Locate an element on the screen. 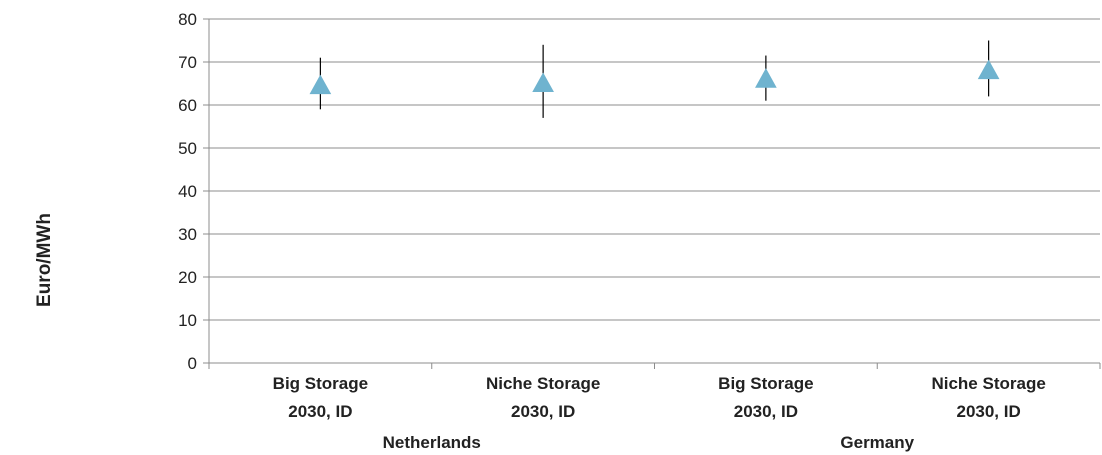 This screenshot has width=1102, height=455. y-tick-labels: 0 10 20 30 40 50 60 70 80 is located at coordinates (187, 191).